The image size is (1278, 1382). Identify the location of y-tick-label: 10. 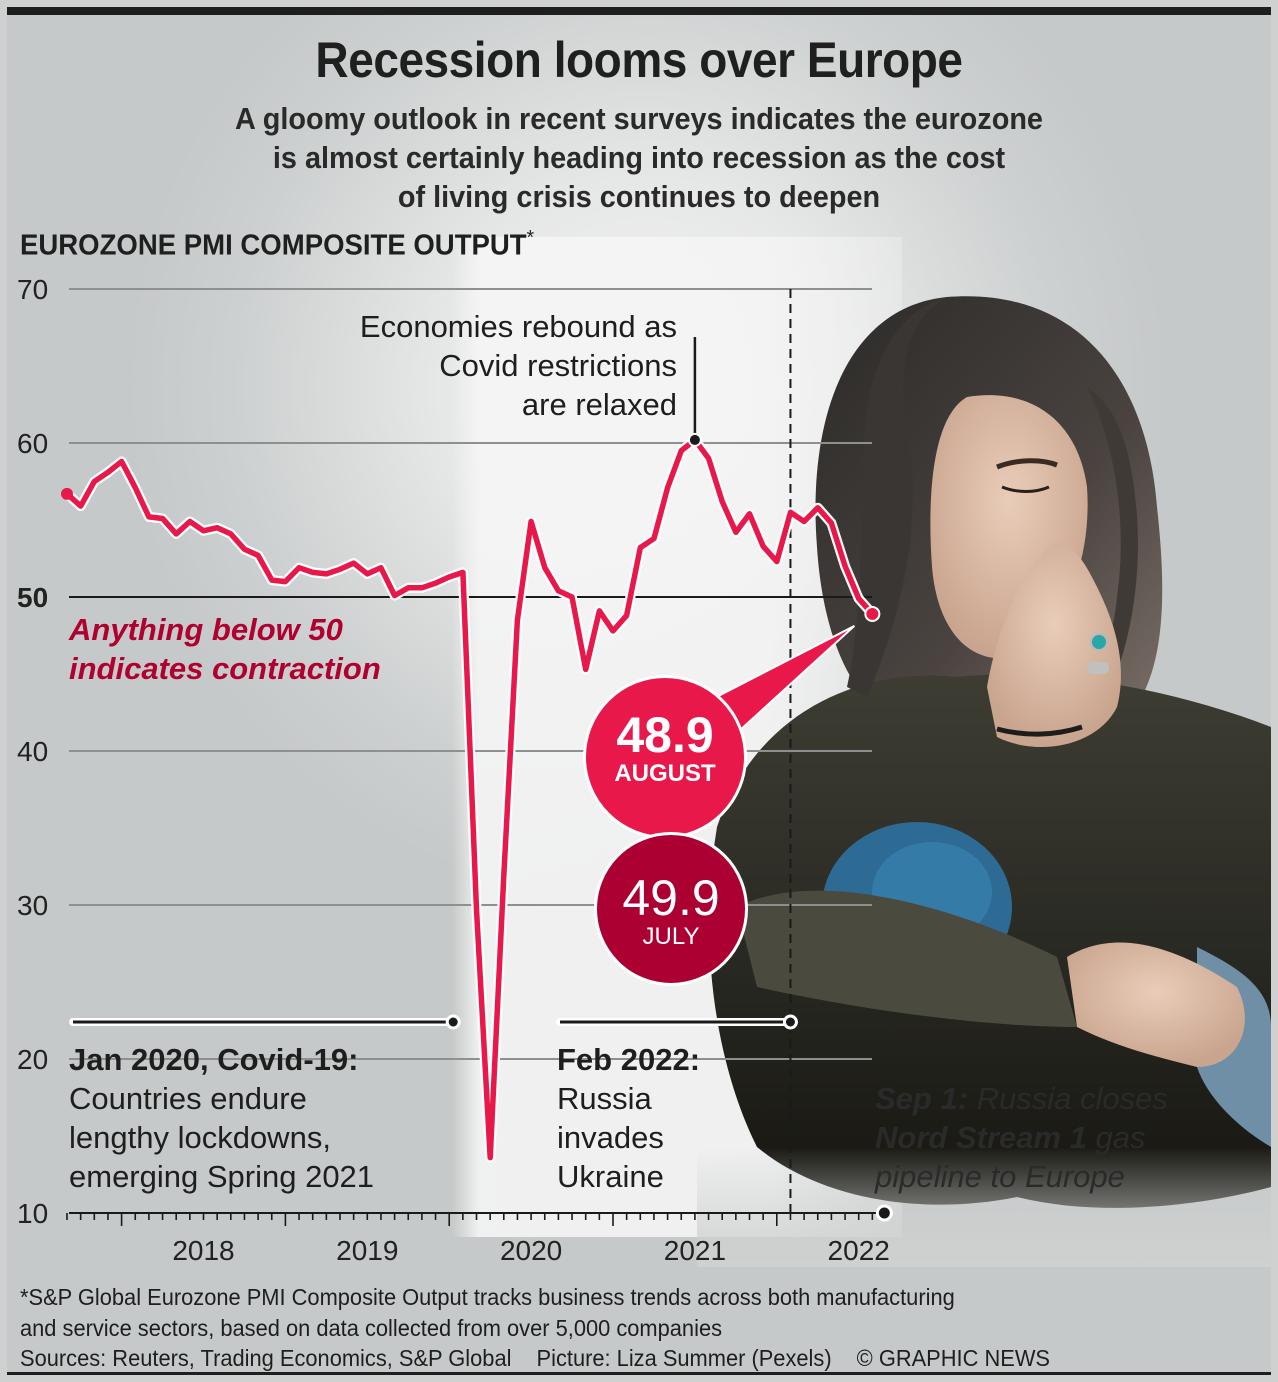
(32, 1213).